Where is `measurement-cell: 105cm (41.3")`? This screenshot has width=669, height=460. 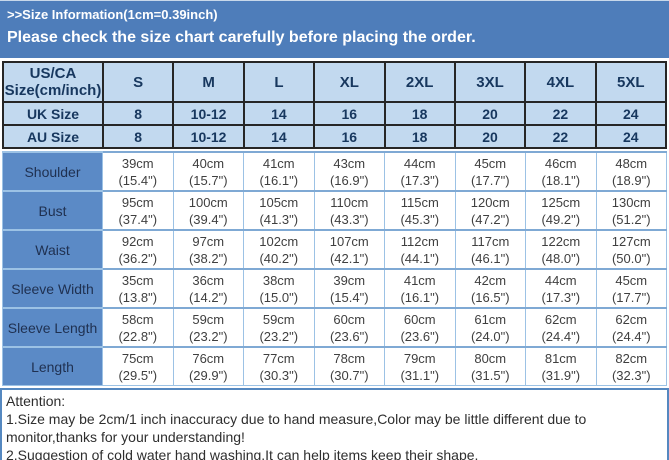 measurement-cell: 105cm (41.3") is located at coordinates (279, 210).